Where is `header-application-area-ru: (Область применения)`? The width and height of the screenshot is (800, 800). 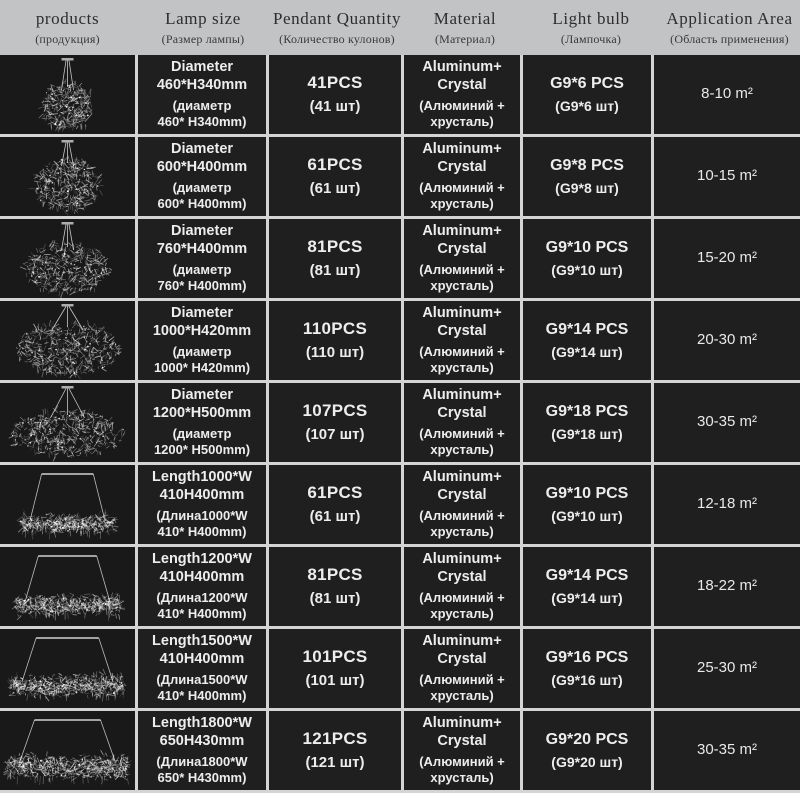
header-application-area-ru: (Область применения) is located at coordinates (729, 39).